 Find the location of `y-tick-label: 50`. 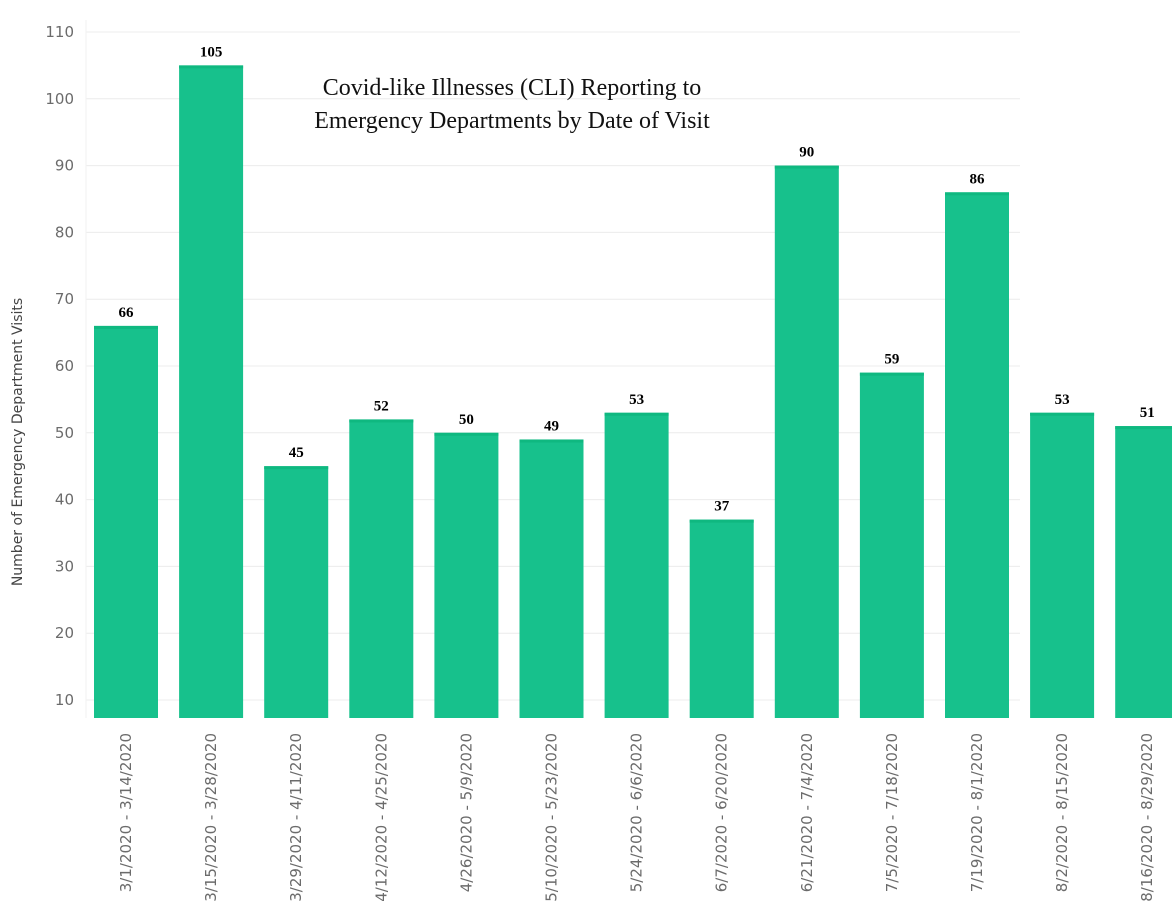

y-tick-label: 50 is located at coordinates (64, 433).